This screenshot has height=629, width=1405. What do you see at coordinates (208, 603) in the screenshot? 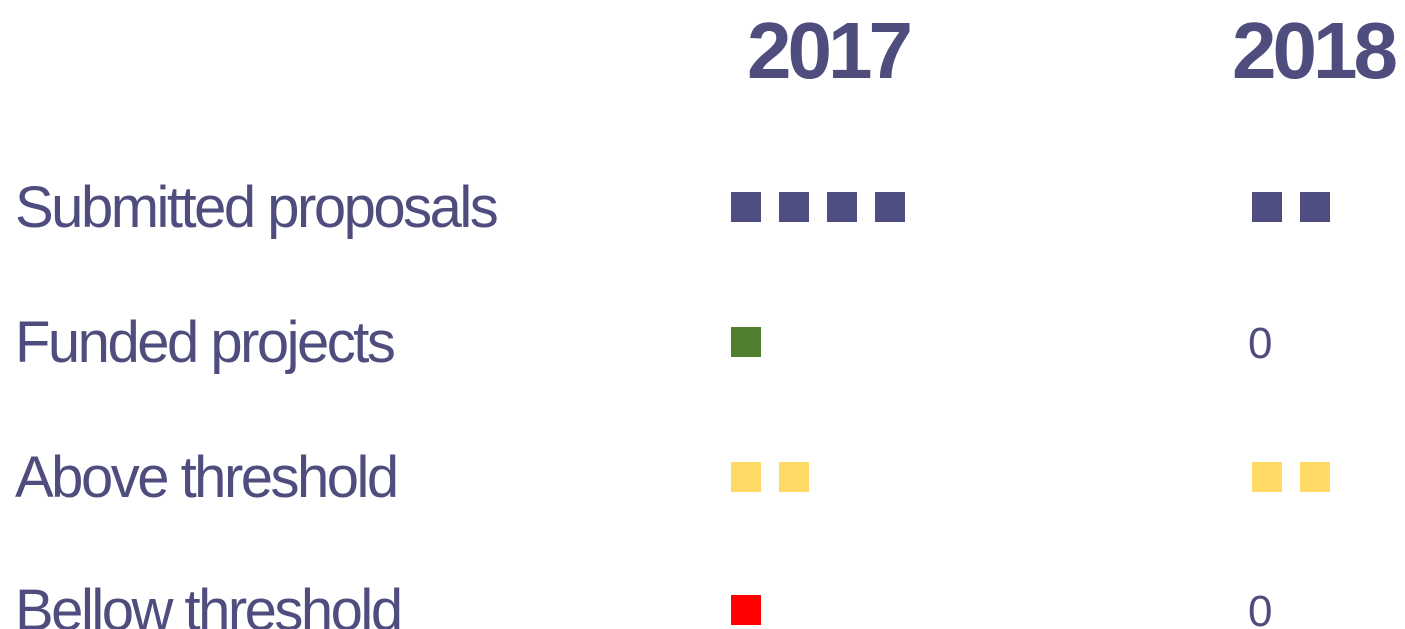
I see `row-label: Bellow threshold` at bounding box center [208, 603].